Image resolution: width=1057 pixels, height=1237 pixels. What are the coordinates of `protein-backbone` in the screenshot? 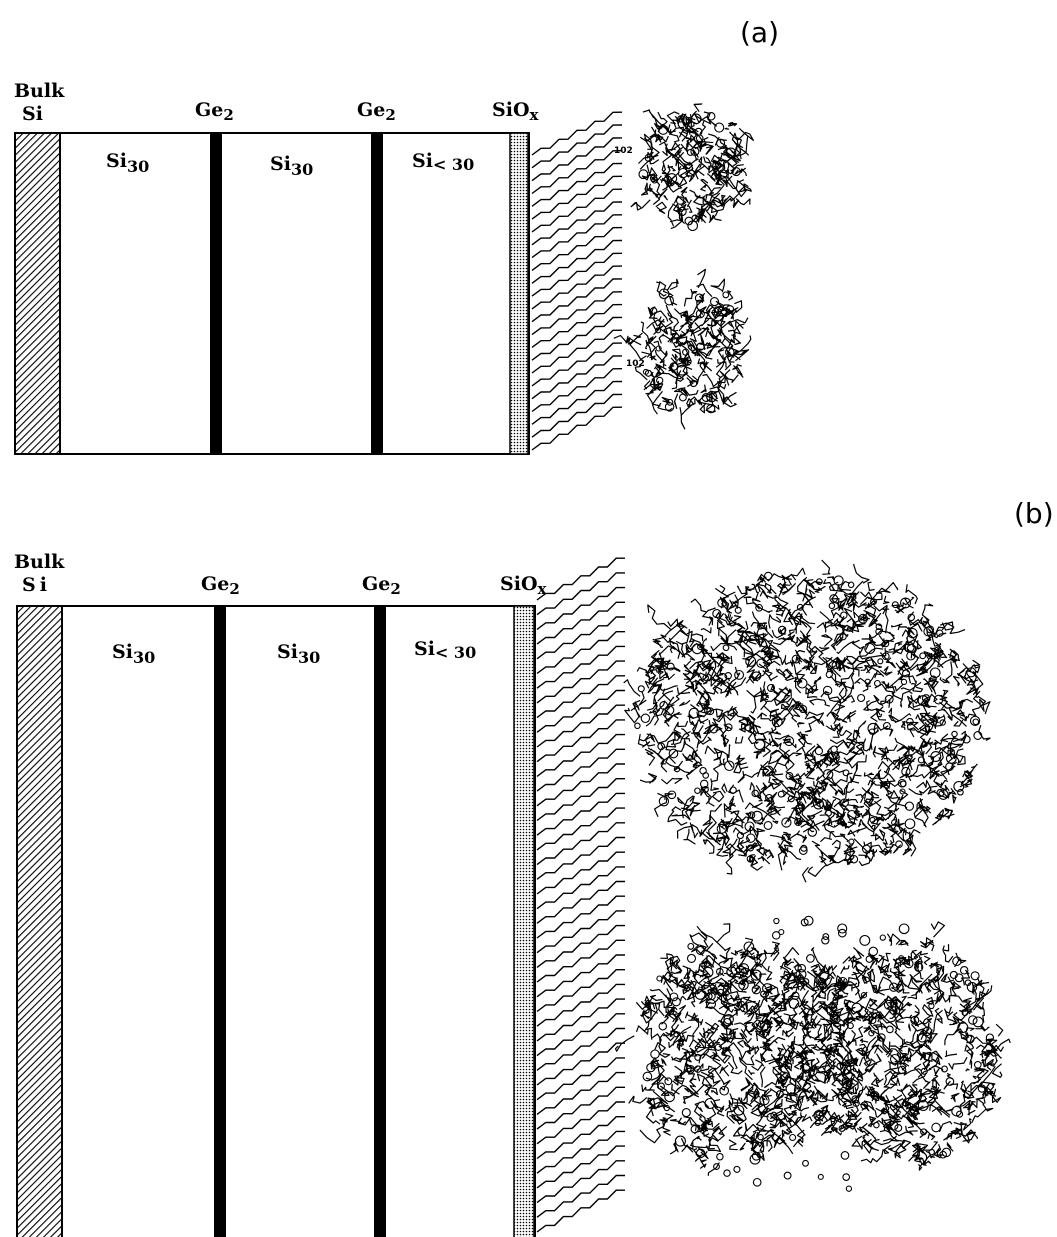 It's located at (807, 721).